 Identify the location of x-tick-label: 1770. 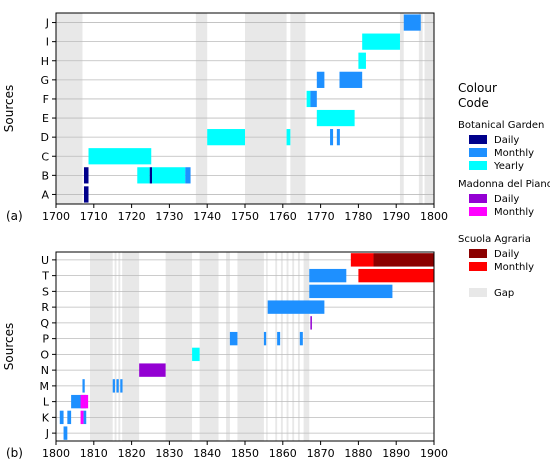
(321, 216).